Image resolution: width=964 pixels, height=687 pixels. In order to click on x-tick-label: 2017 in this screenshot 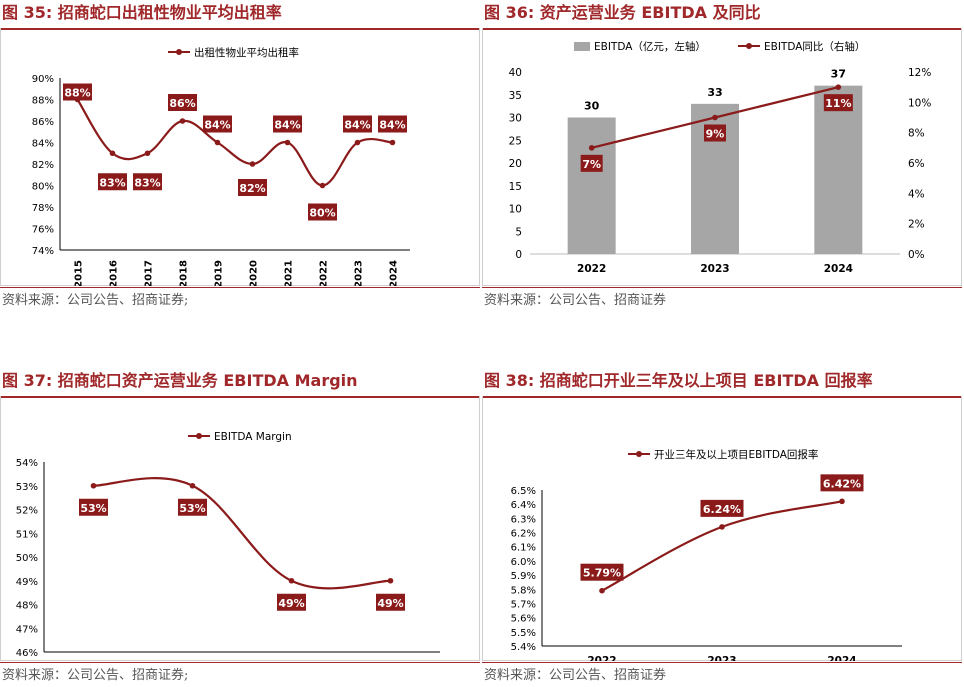, I will do `click(149, 273)`.